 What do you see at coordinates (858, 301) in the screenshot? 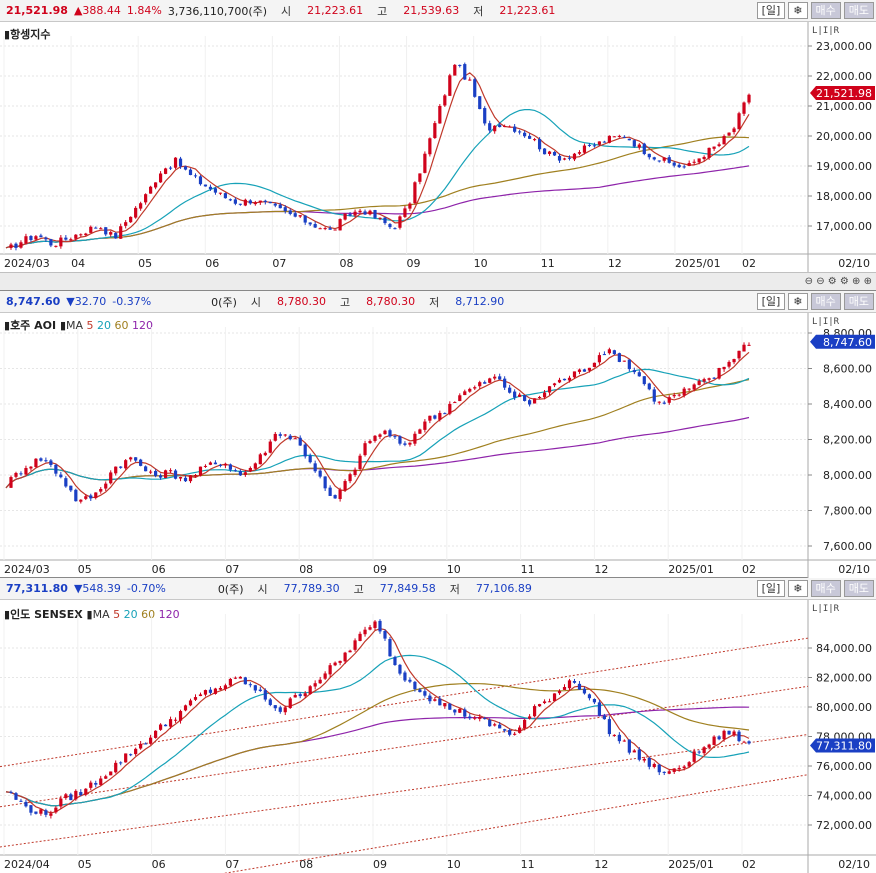
I see `aoi-sell-button: 매도` at bounding box center [858, 301].